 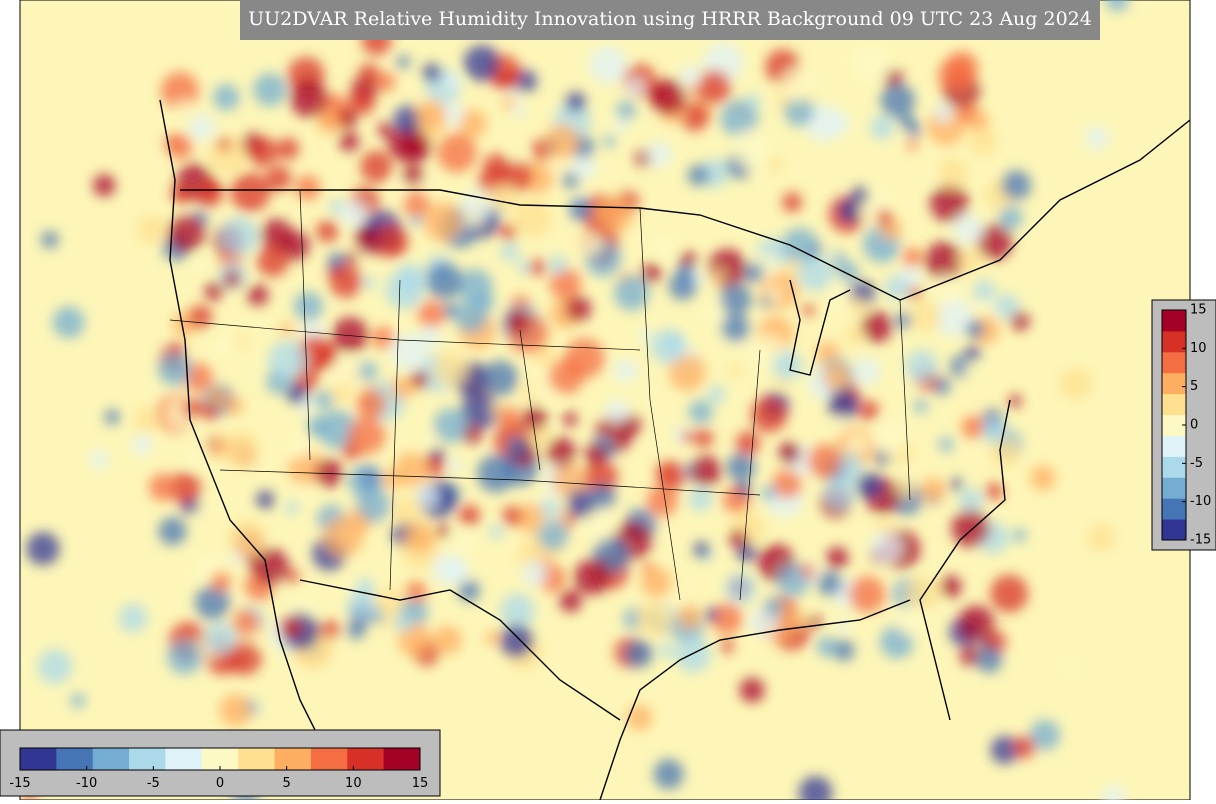 What do you see at coordinates (1200, 501) in the screenshot?
I see `colorbar-tick-label: -10` at bounding box center [1200, 501].